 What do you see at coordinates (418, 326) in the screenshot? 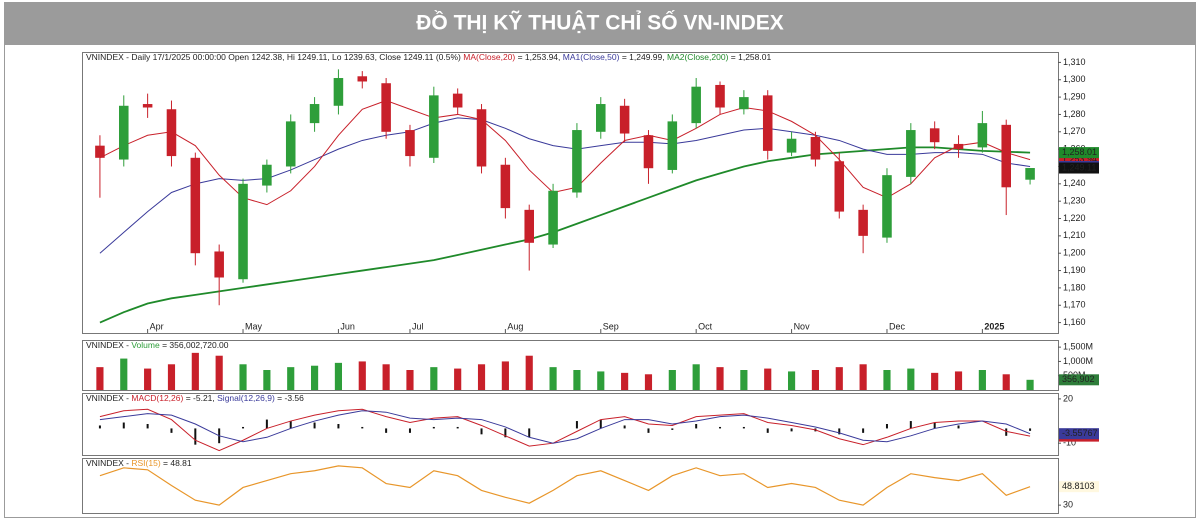
I see `x-tick-label: Jul` at bounding box center [418, 326].